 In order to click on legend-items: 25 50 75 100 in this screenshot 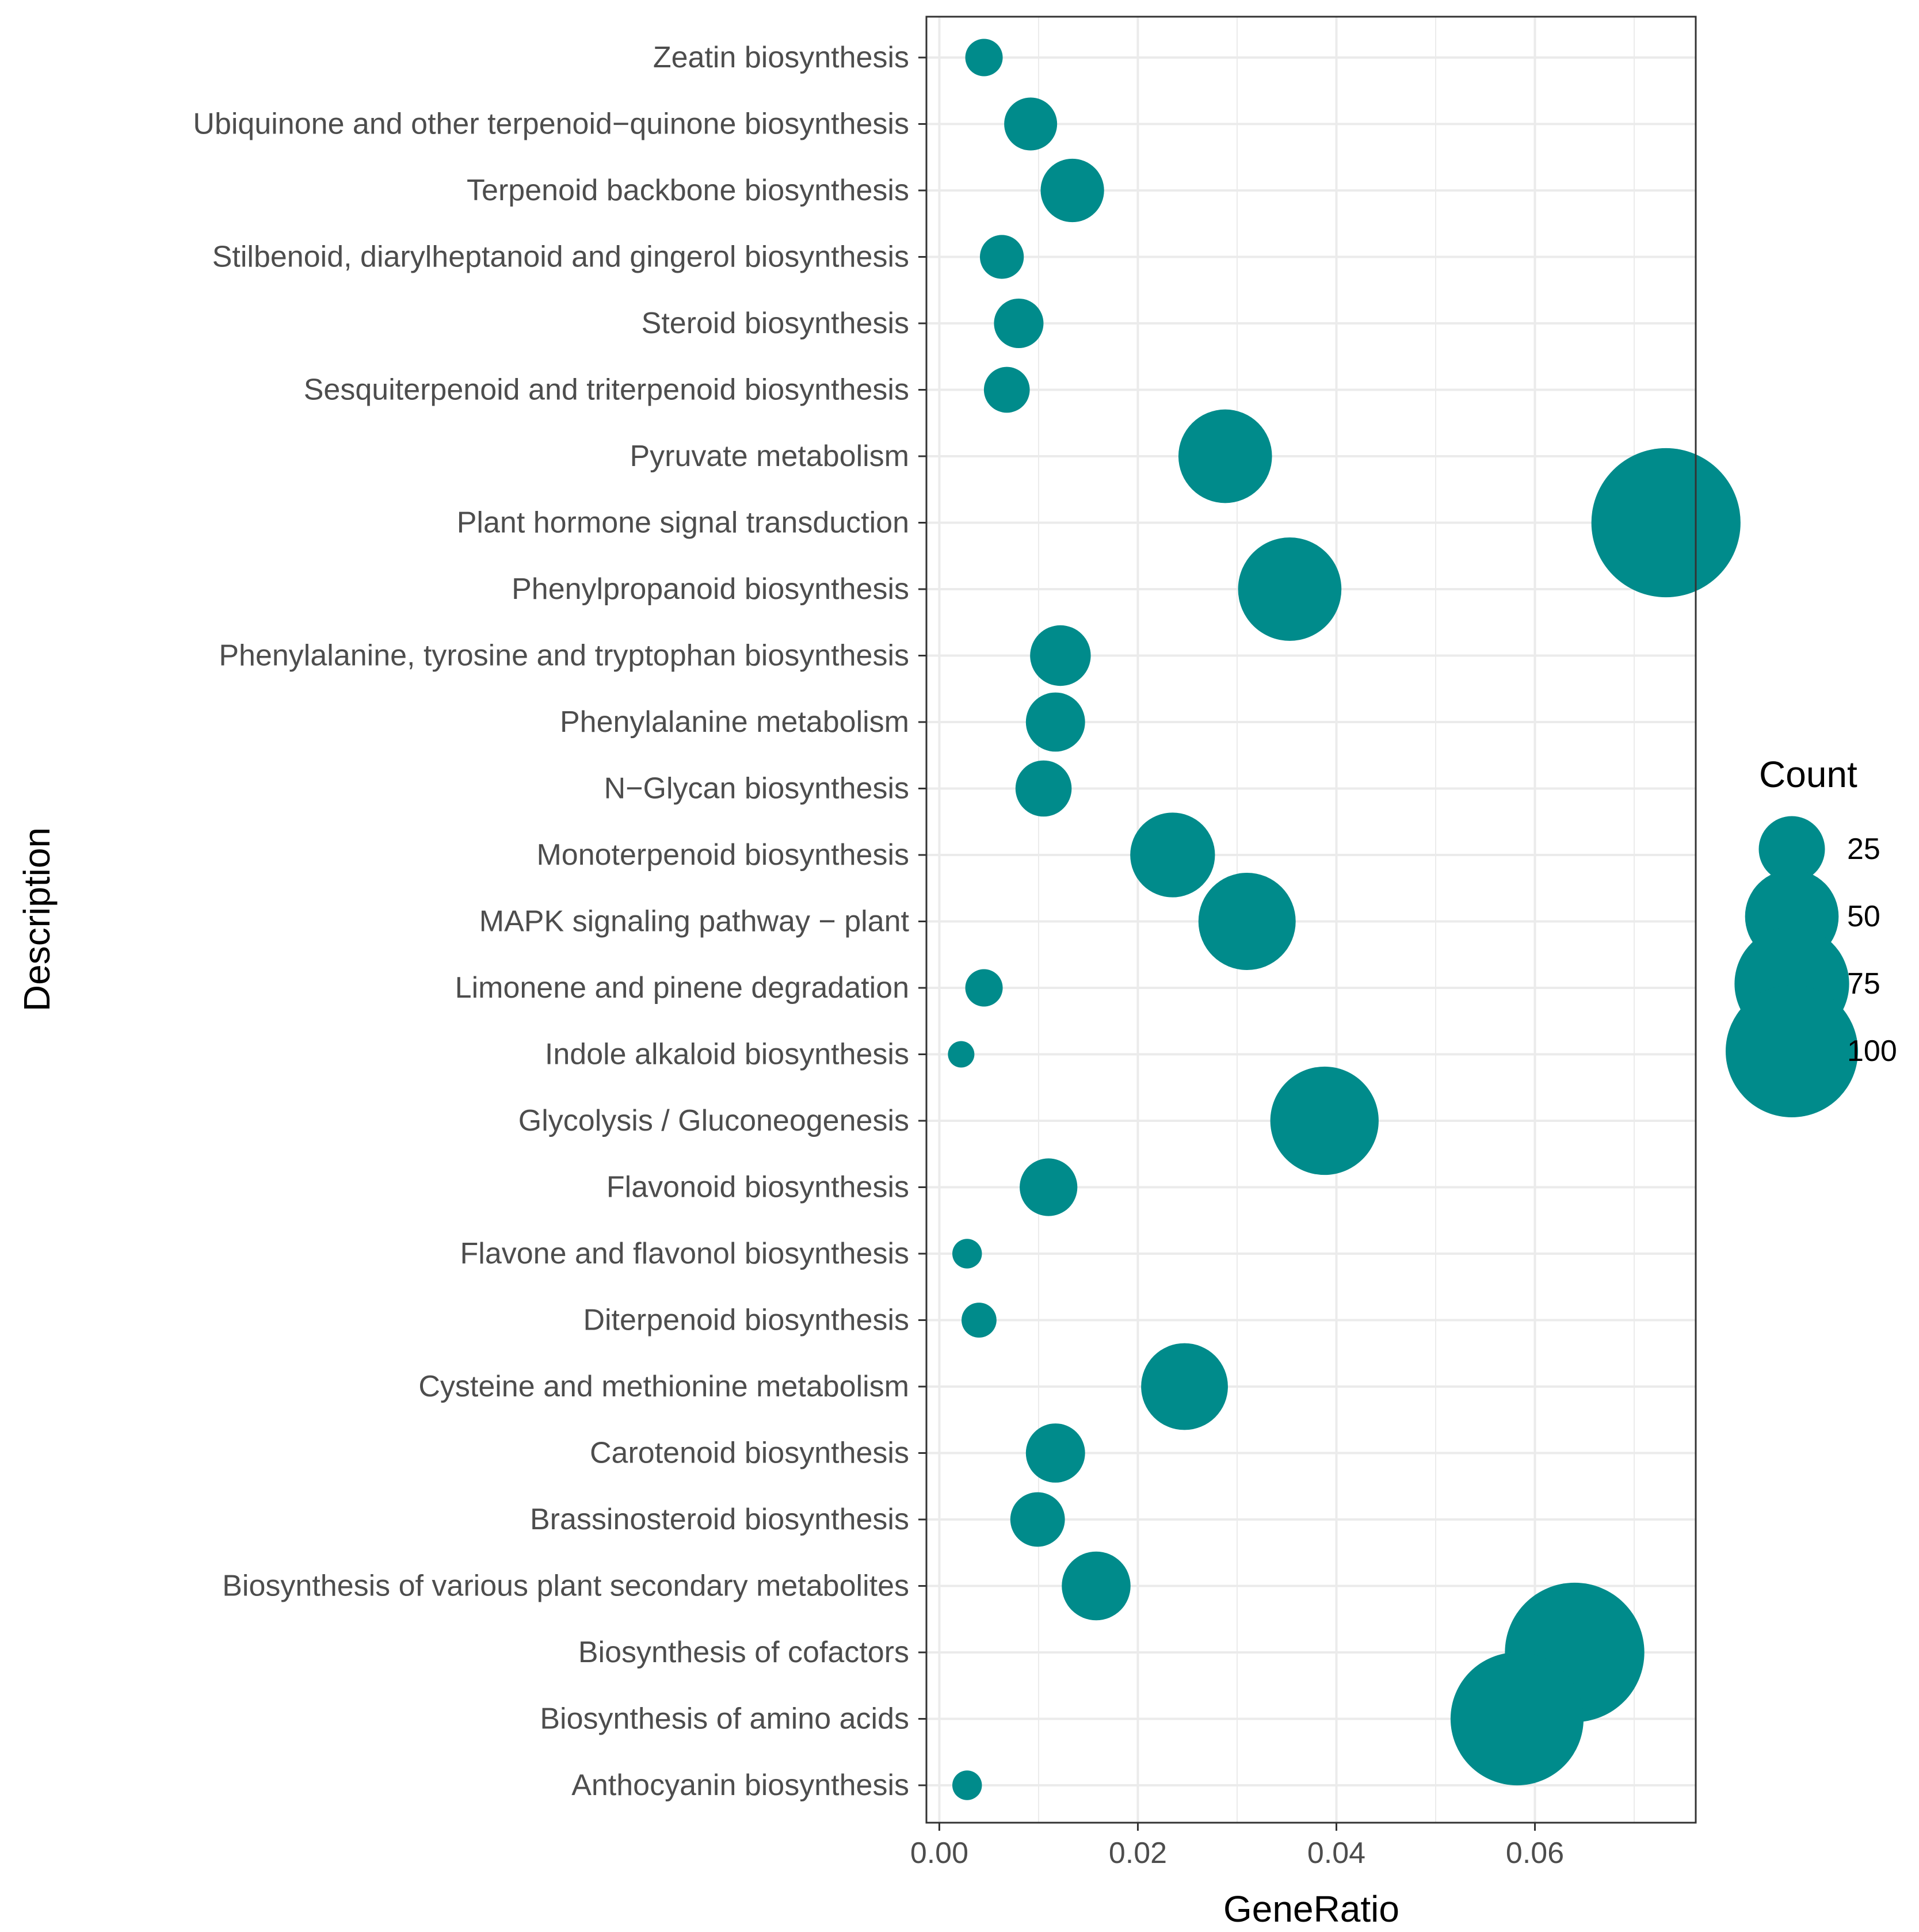, I will do `click(1811, 966)`.